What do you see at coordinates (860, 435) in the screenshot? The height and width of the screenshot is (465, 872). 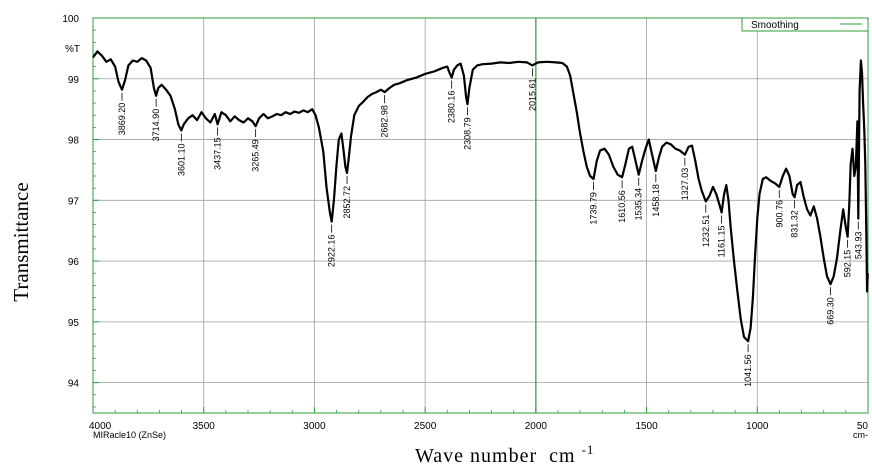 I see `x-corner-unit-label: cm-` at bounding box center [860, 435].